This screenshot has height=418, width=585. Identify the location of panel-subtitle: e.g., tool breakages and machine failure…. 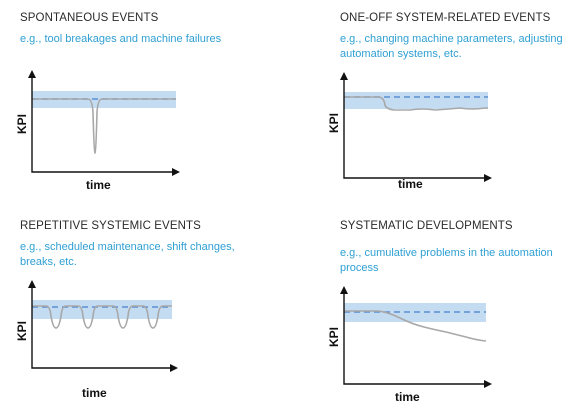
(120, 39).